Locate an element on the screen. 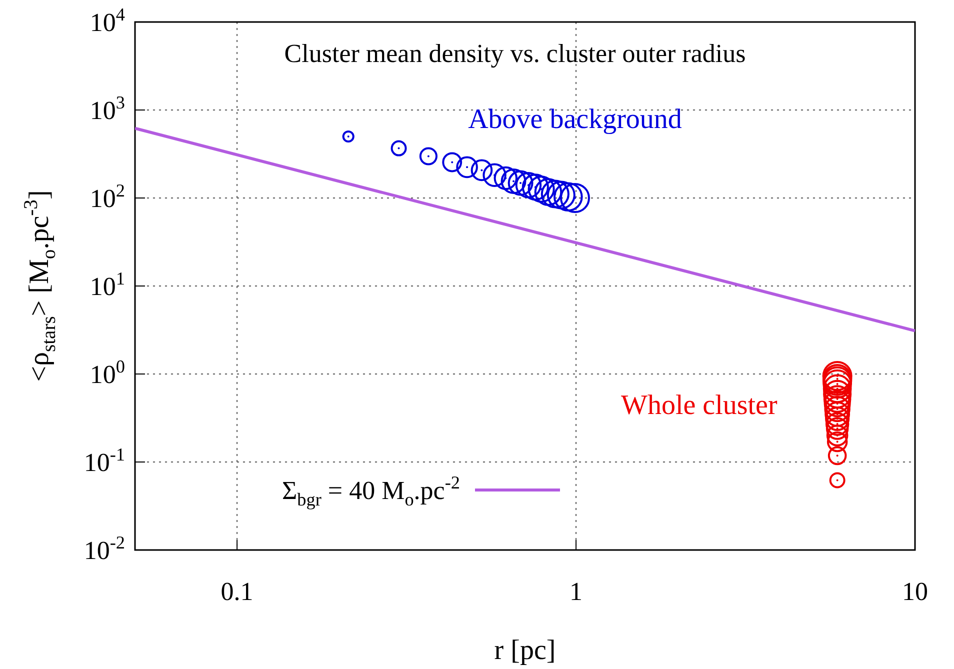 The width and height of the screenshot is (954, 669). y-tick-label: 10$^{1}$ is located at coordinates (107, 284).